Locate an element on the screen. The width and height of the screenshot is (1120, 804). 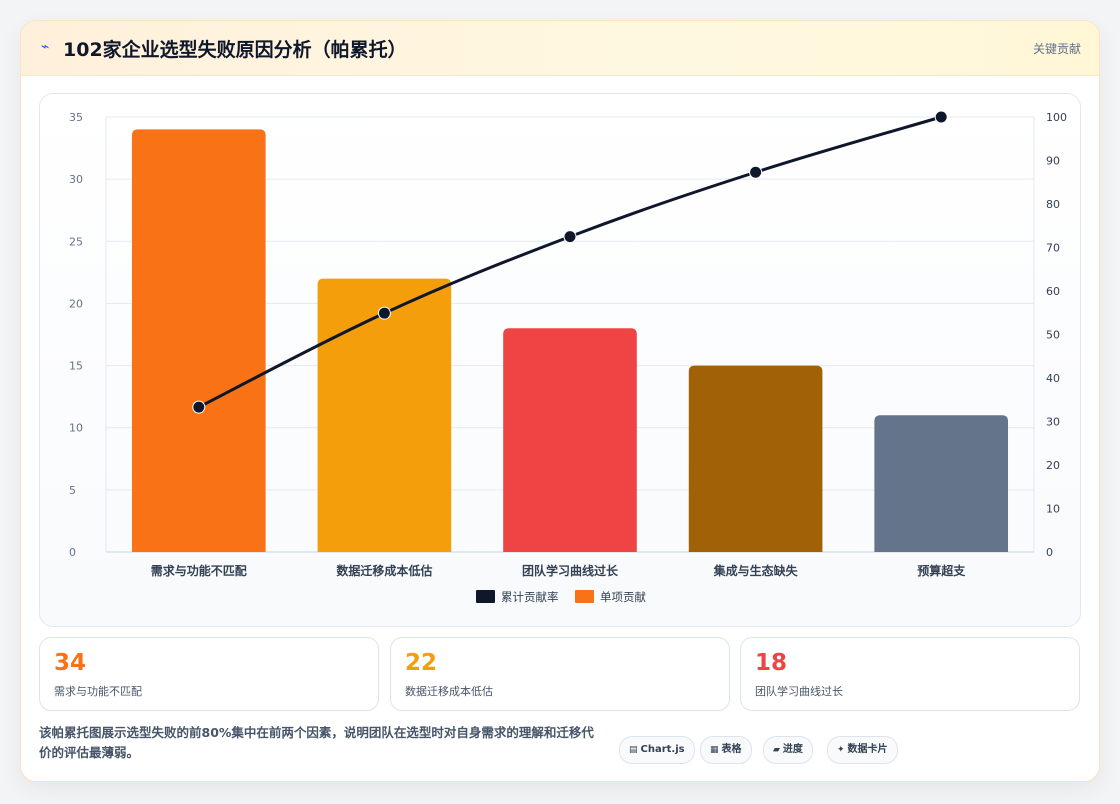
chip-label: Chart.js is located at coordinates (662, 749).